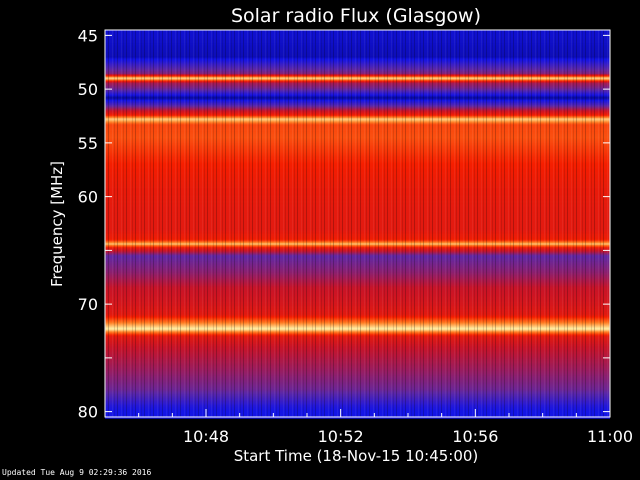 The image size is (640, 480). Describe the element at coordinates (88, 143) in the screenshot. I see `y-tick-label: 55` at that location.